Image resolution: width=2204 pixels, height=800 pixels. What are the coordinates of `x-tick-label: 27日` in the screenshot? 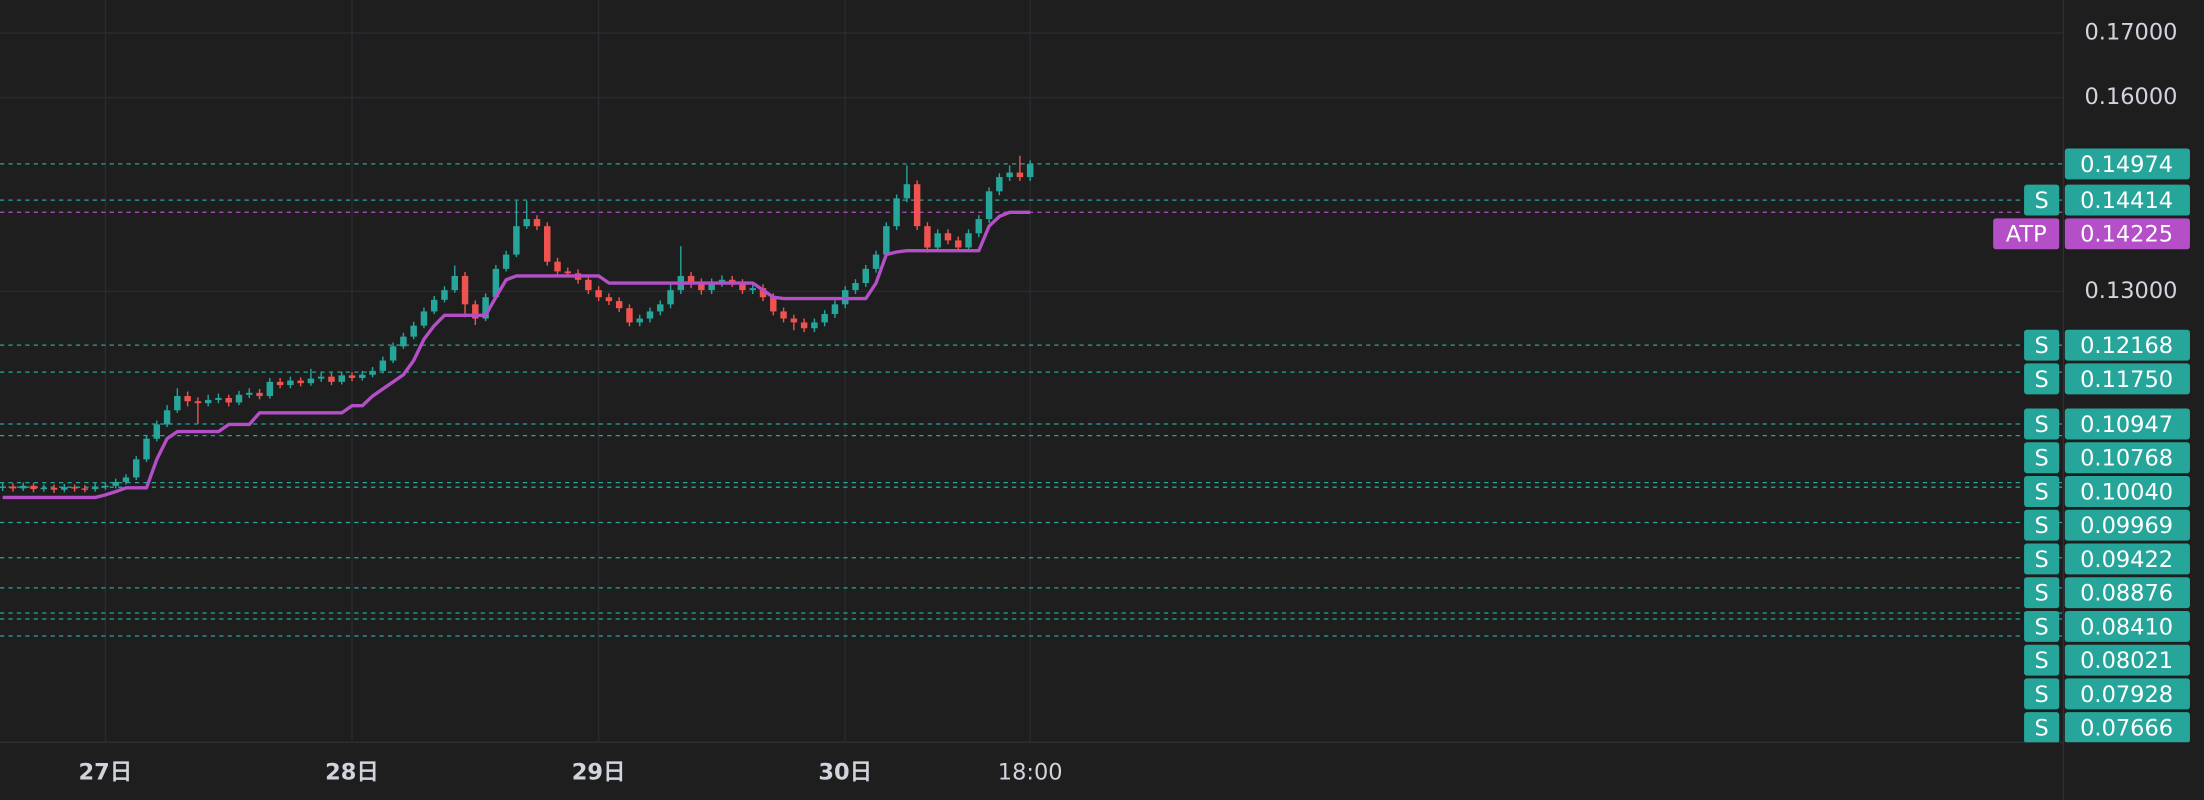 It's located at (106, 773).